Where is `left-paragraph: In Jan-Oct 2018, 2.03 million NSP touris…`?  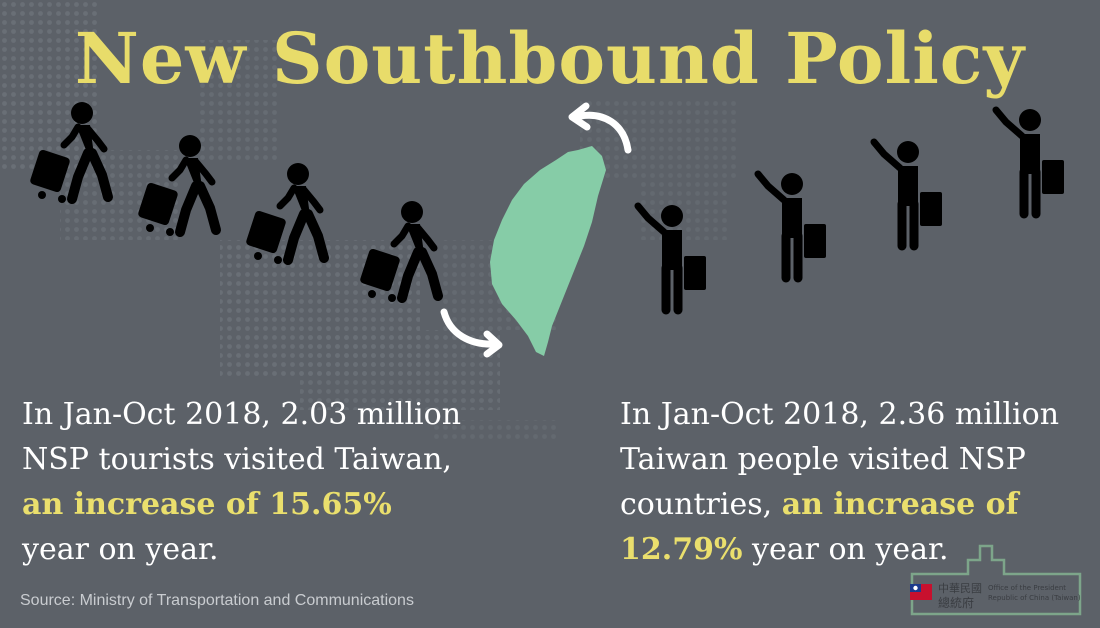
left-paragraph: In Jan-Oct 2018, 2.03 million NSP touris… is located at coordinates (257, 482).